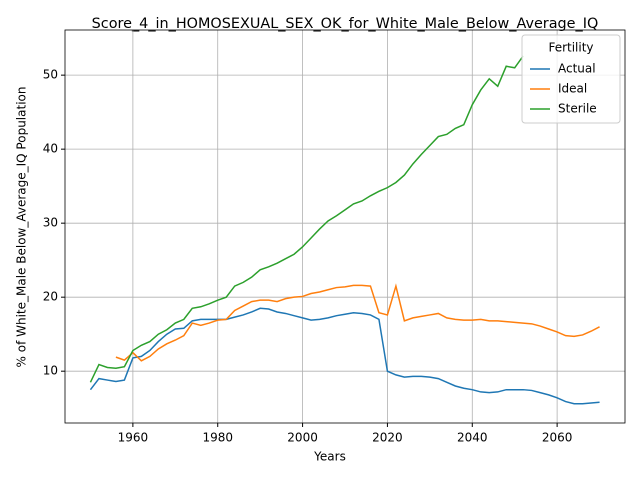 This screenshot has height=480, width=640. Describe the element at coordinates (387, 438) in the screenshot. I see `x-tick-label: 2020` at that location.